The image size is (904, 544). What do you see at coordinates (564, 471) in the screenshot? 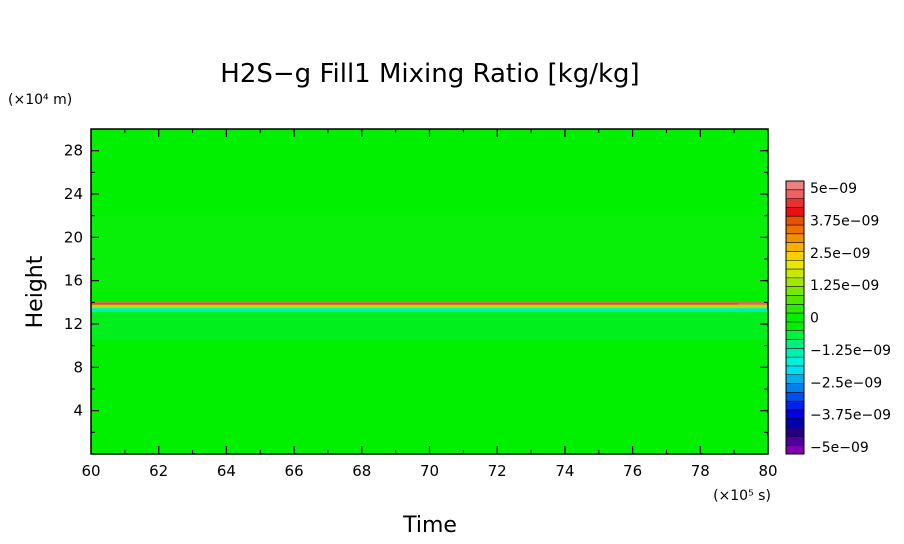
I see `x-tick-label: 74` at bounding box center [564, 471].